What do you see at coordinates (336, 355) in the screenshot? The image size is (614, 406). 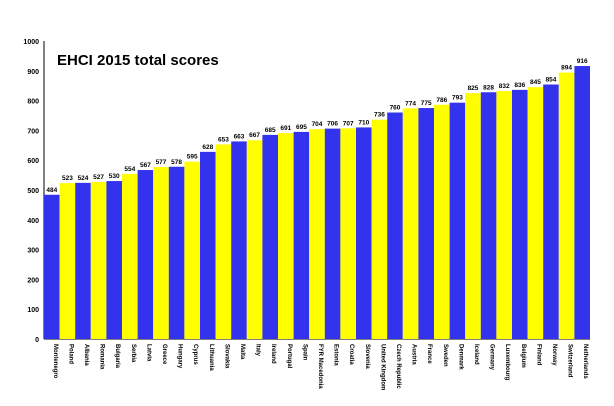 I see `x-tick-label: Estonia` at bounding box center [336, 355].